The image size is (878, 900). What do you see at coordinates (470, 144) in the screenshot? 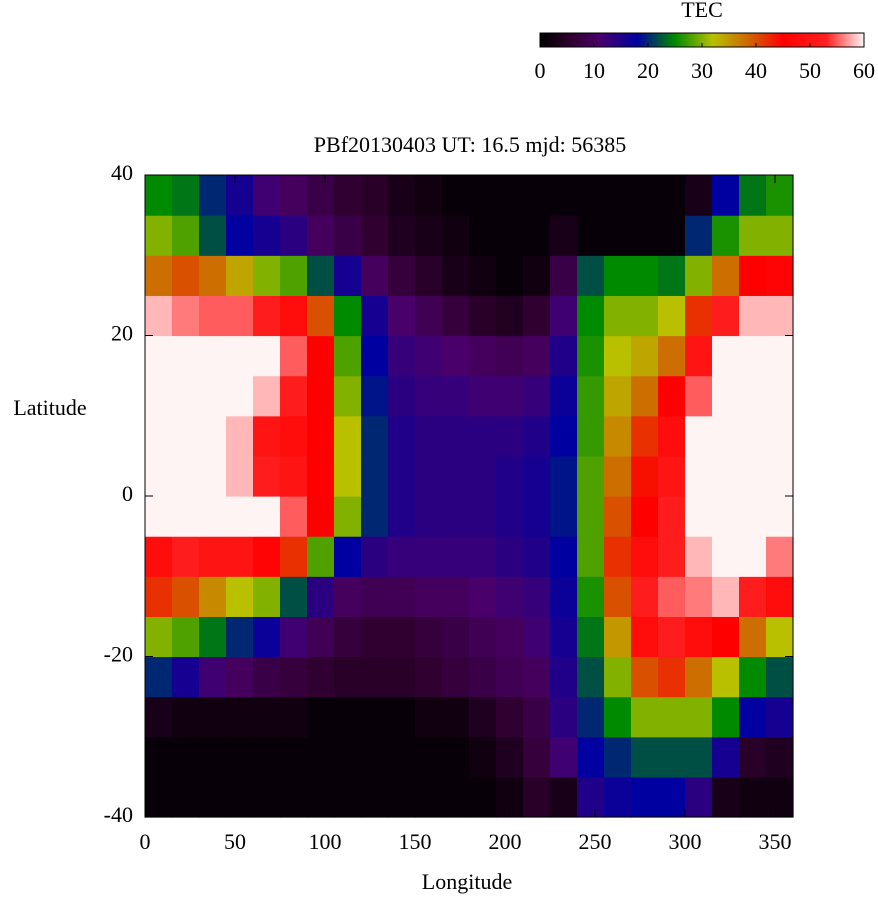
I see `chart-title: PBf20130403 UT: 16.5 mjd: 56385` at bounding box center [470, 144].